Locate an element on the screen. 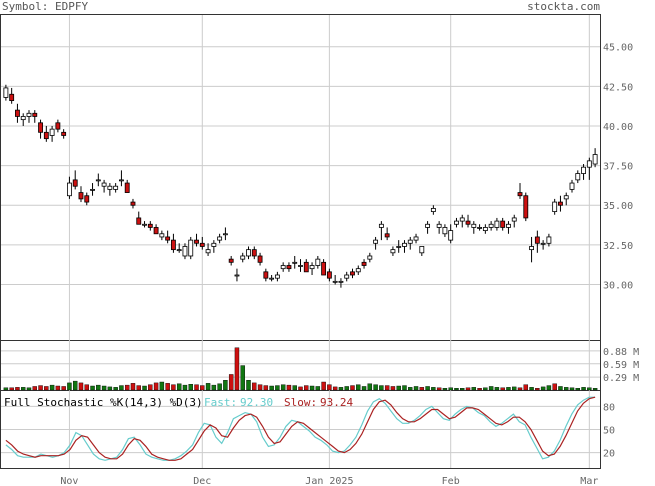 Image resolution: width=655 pixels, height=486 pixels. volume-tick-0: 0.88 M is located at coordinates (621, 352).